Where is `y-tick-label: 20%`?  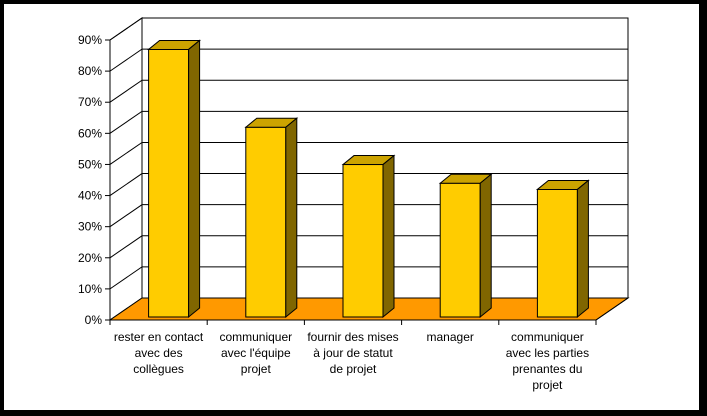 y-tick-label: 20% is located at coordinates (90, 258).